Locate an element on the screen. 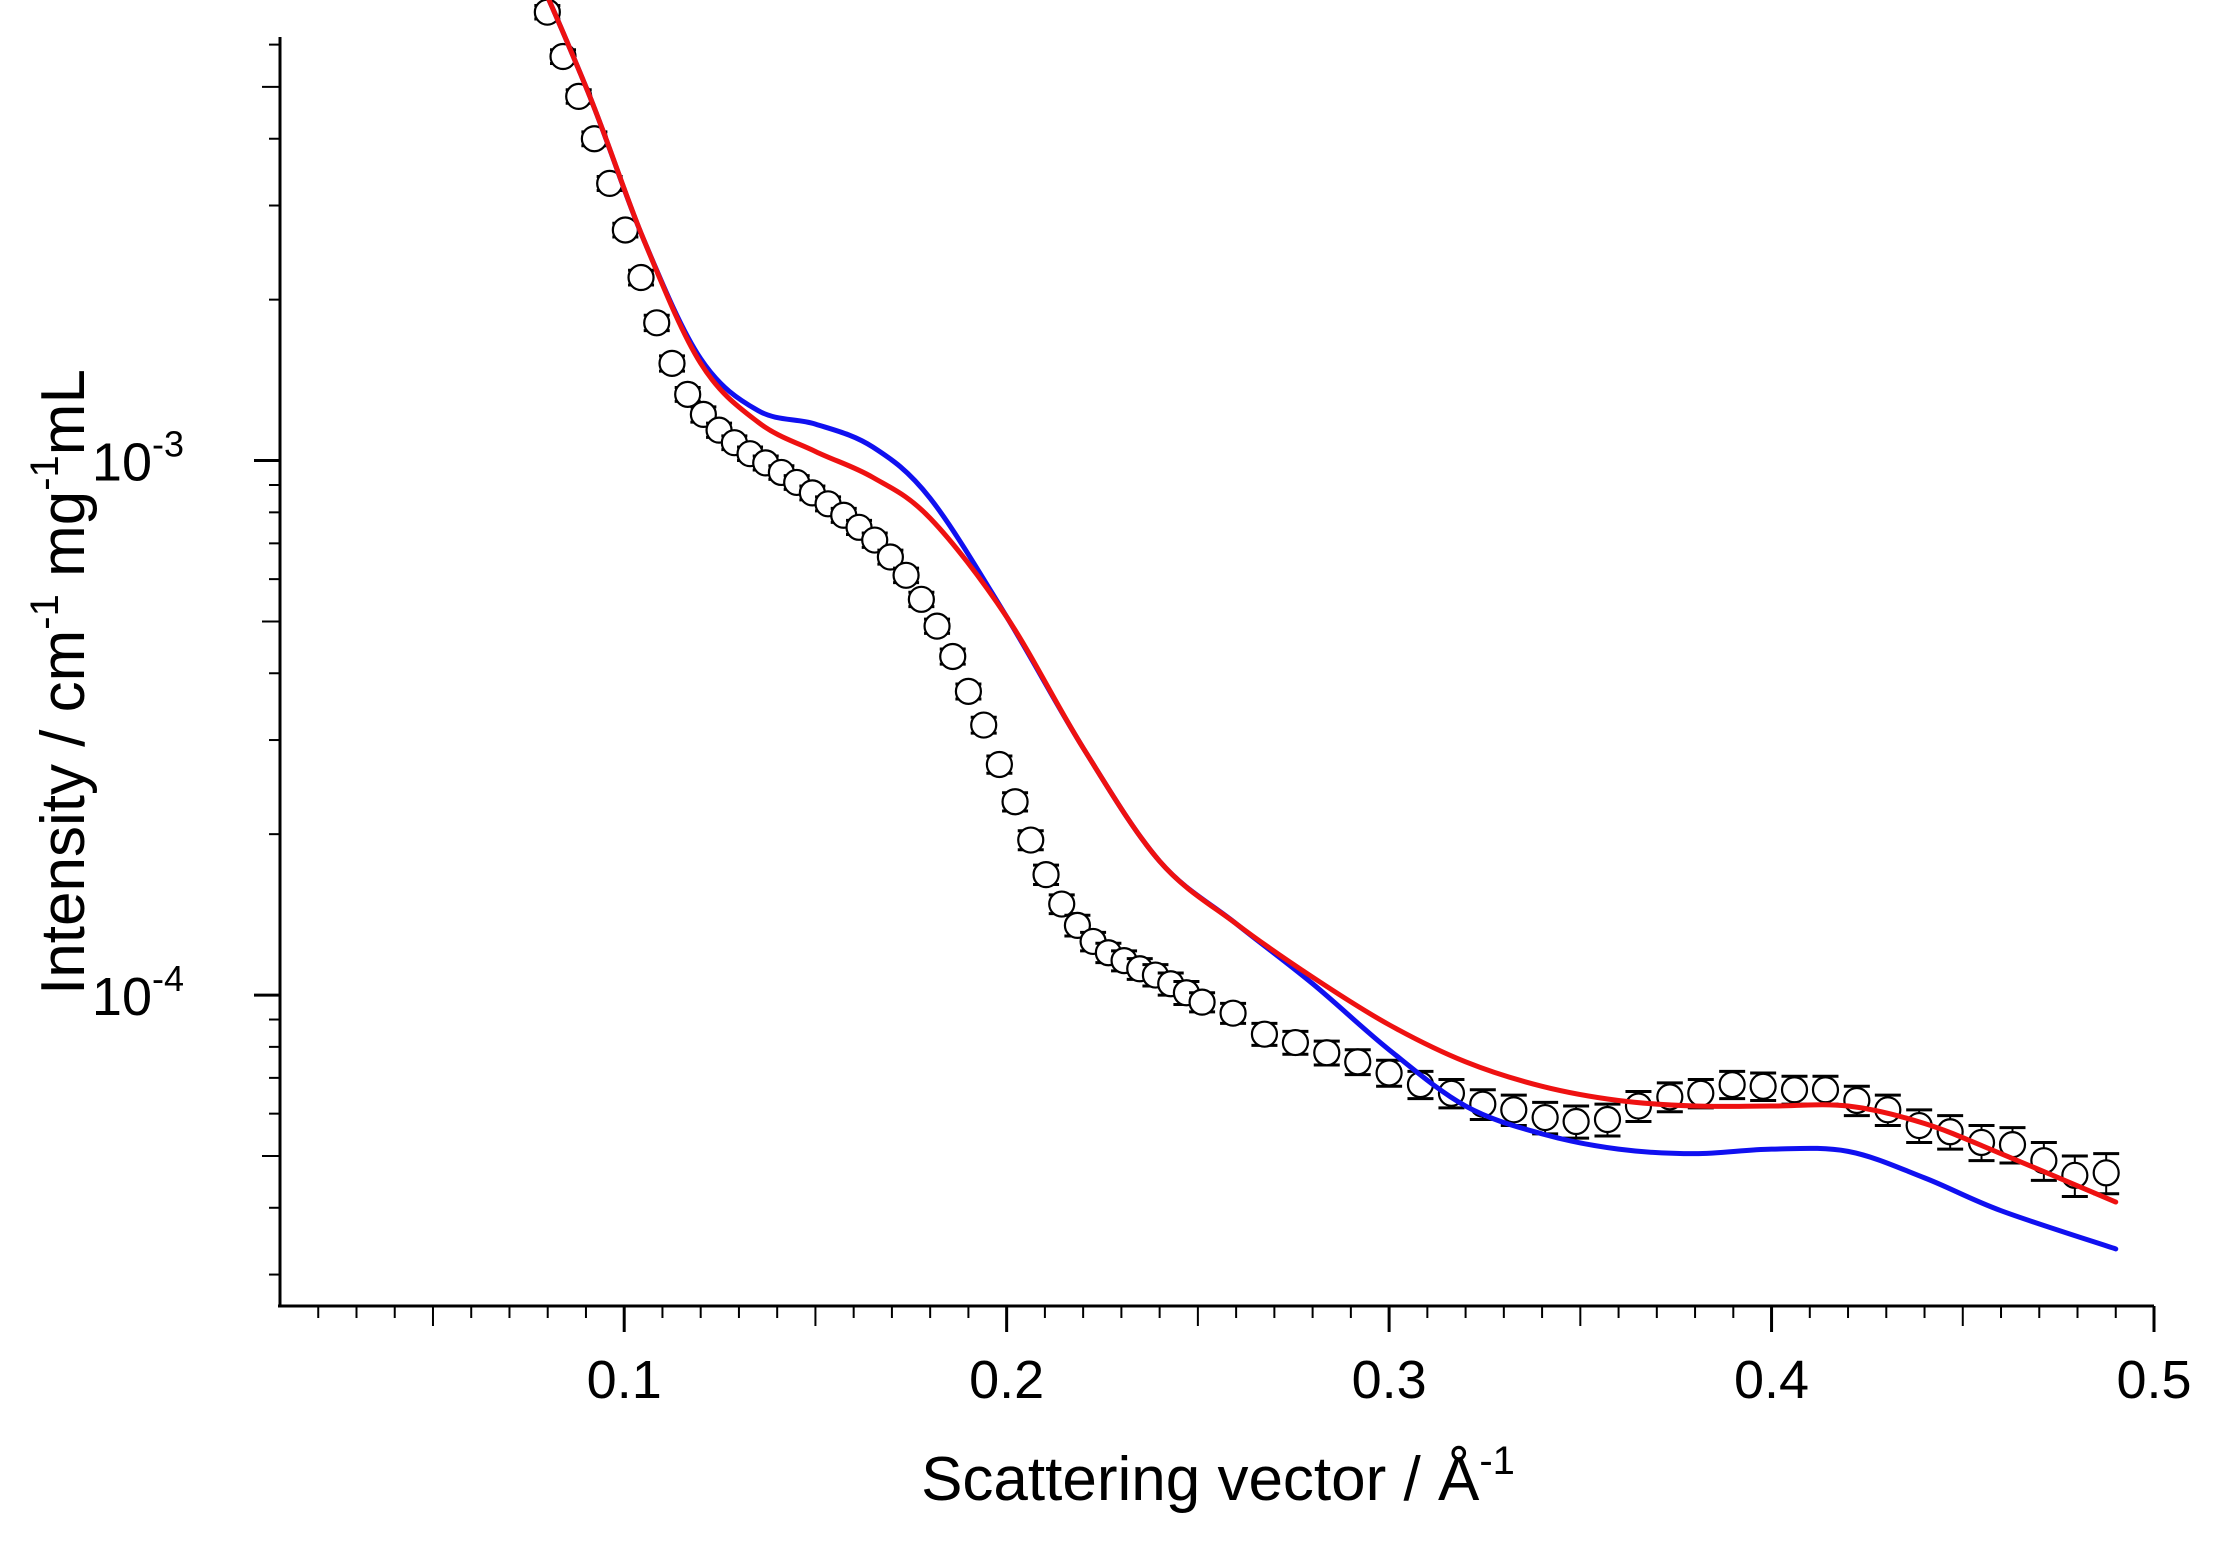 Image resolution: width=2219 pixels, height=1547 pixels. y-tick-label-exponent: -4 is located at coordinates (168, 978).